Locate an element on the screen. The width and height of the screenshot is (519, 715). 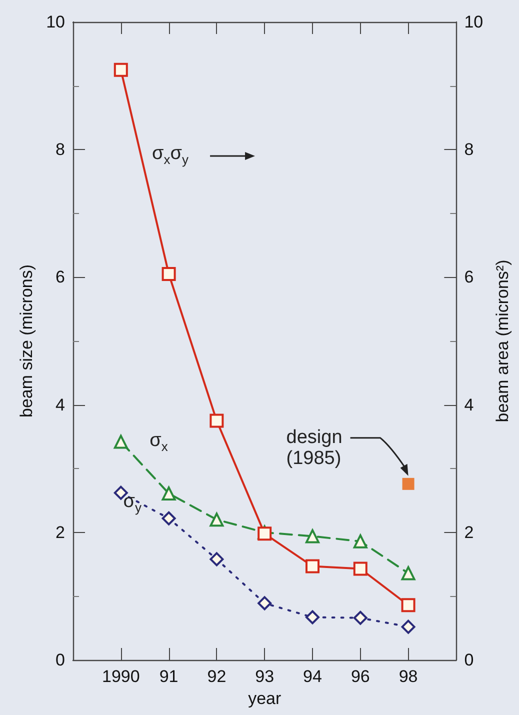
y2-tick-label: 2 is located at coordinates (469, 532).